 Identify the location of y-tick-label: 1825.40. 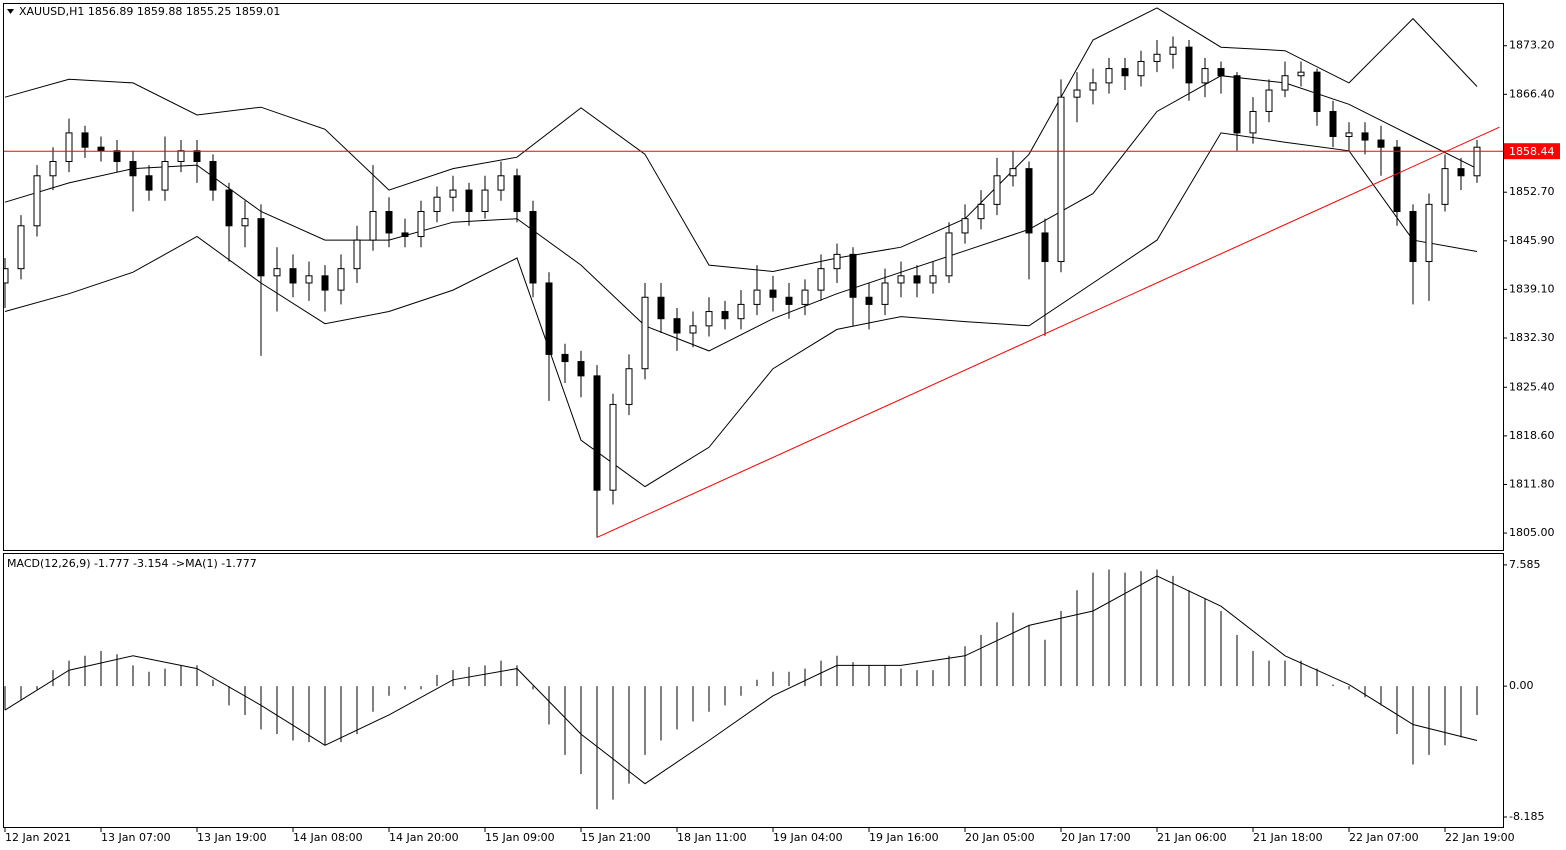
(1532, 386).